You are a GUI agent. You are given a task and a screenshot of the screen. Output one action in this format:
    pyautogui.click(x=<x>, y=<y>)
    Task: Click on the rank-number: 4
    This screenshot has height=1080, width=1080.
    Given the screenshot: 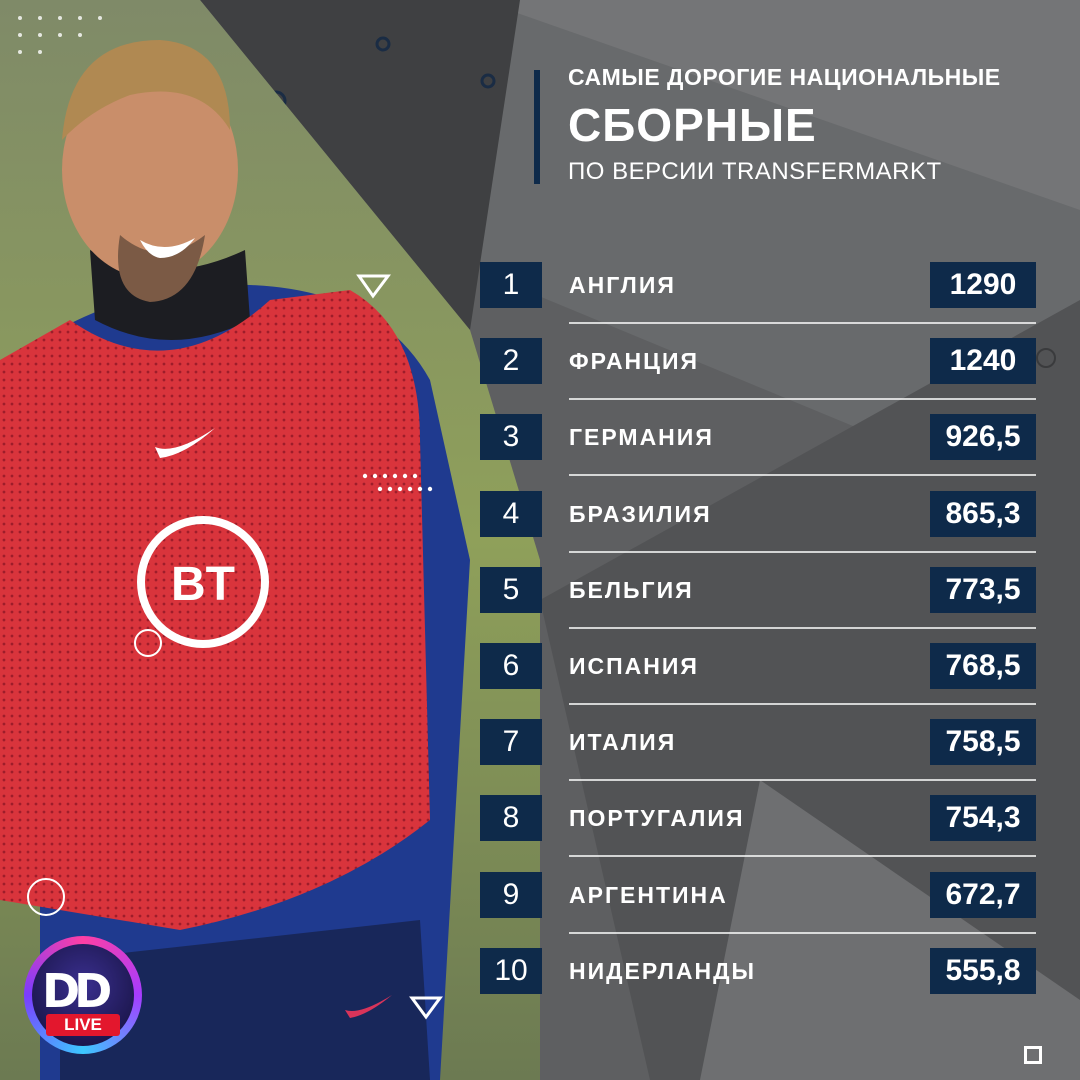 What is the action you would take?
    pyautogui.click(x=511, y=513)
    